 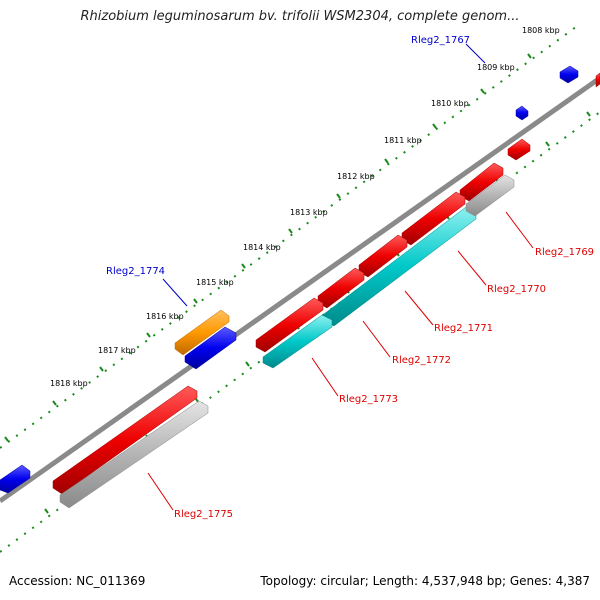 I want to click on cds-feature-lower, so click(x=297, y=341).